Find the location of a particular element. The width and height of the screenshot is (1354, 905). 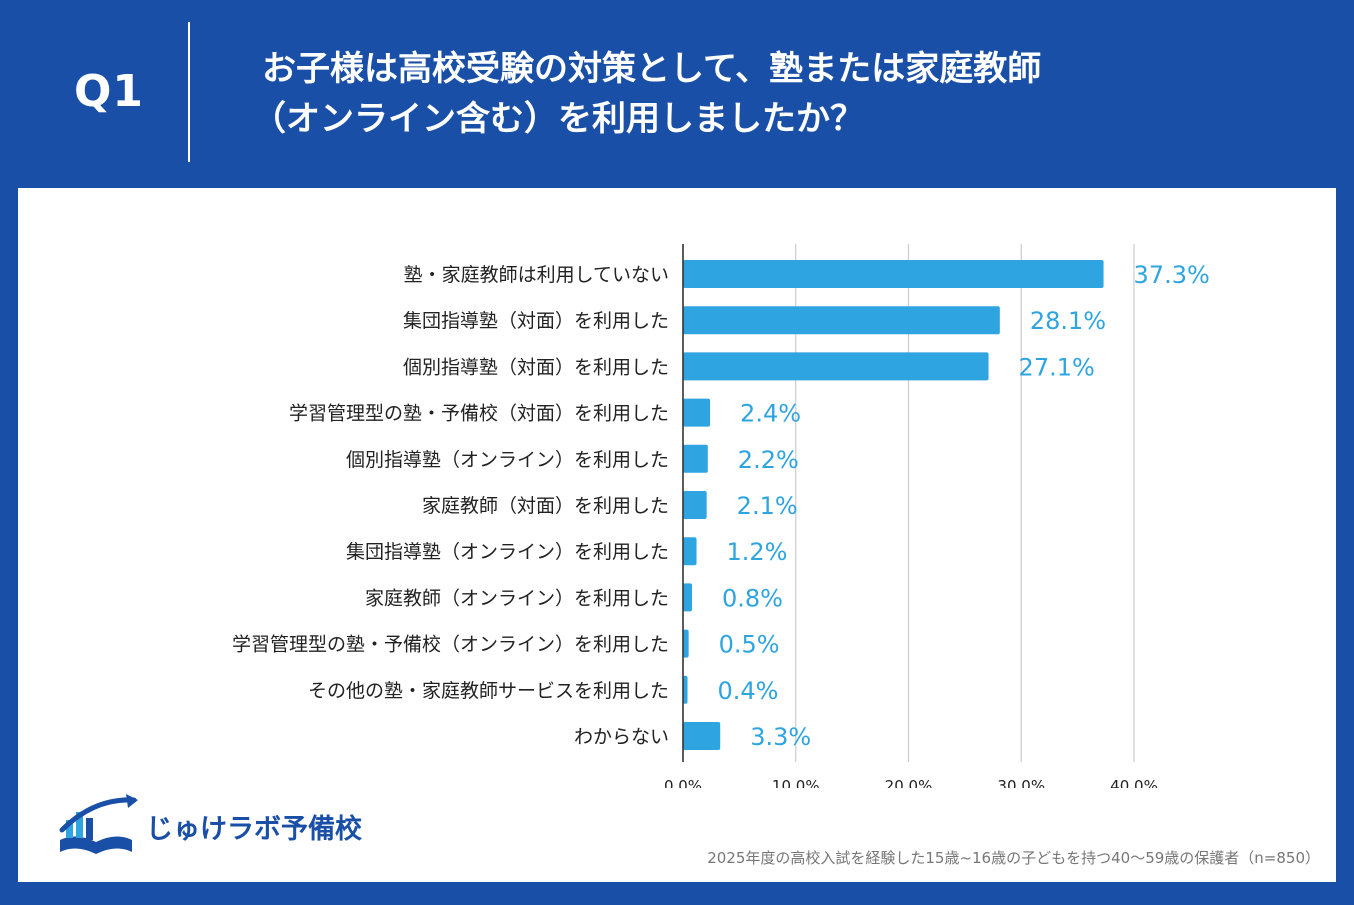

category-label: 個別指導塾（オンライン）を利用した is located at coordinates (507, 460).